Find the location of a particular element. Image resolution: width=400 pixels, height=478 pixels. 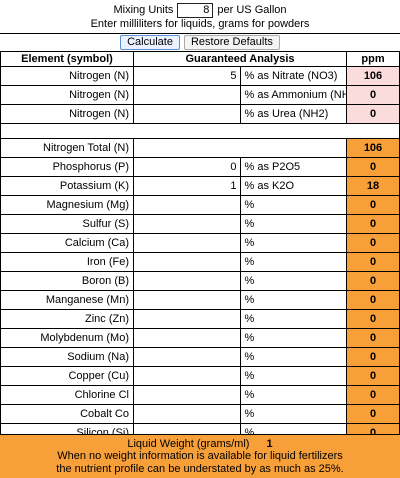

restore-defaults-button: Restore Defaults is located at coordinates (231, 42).